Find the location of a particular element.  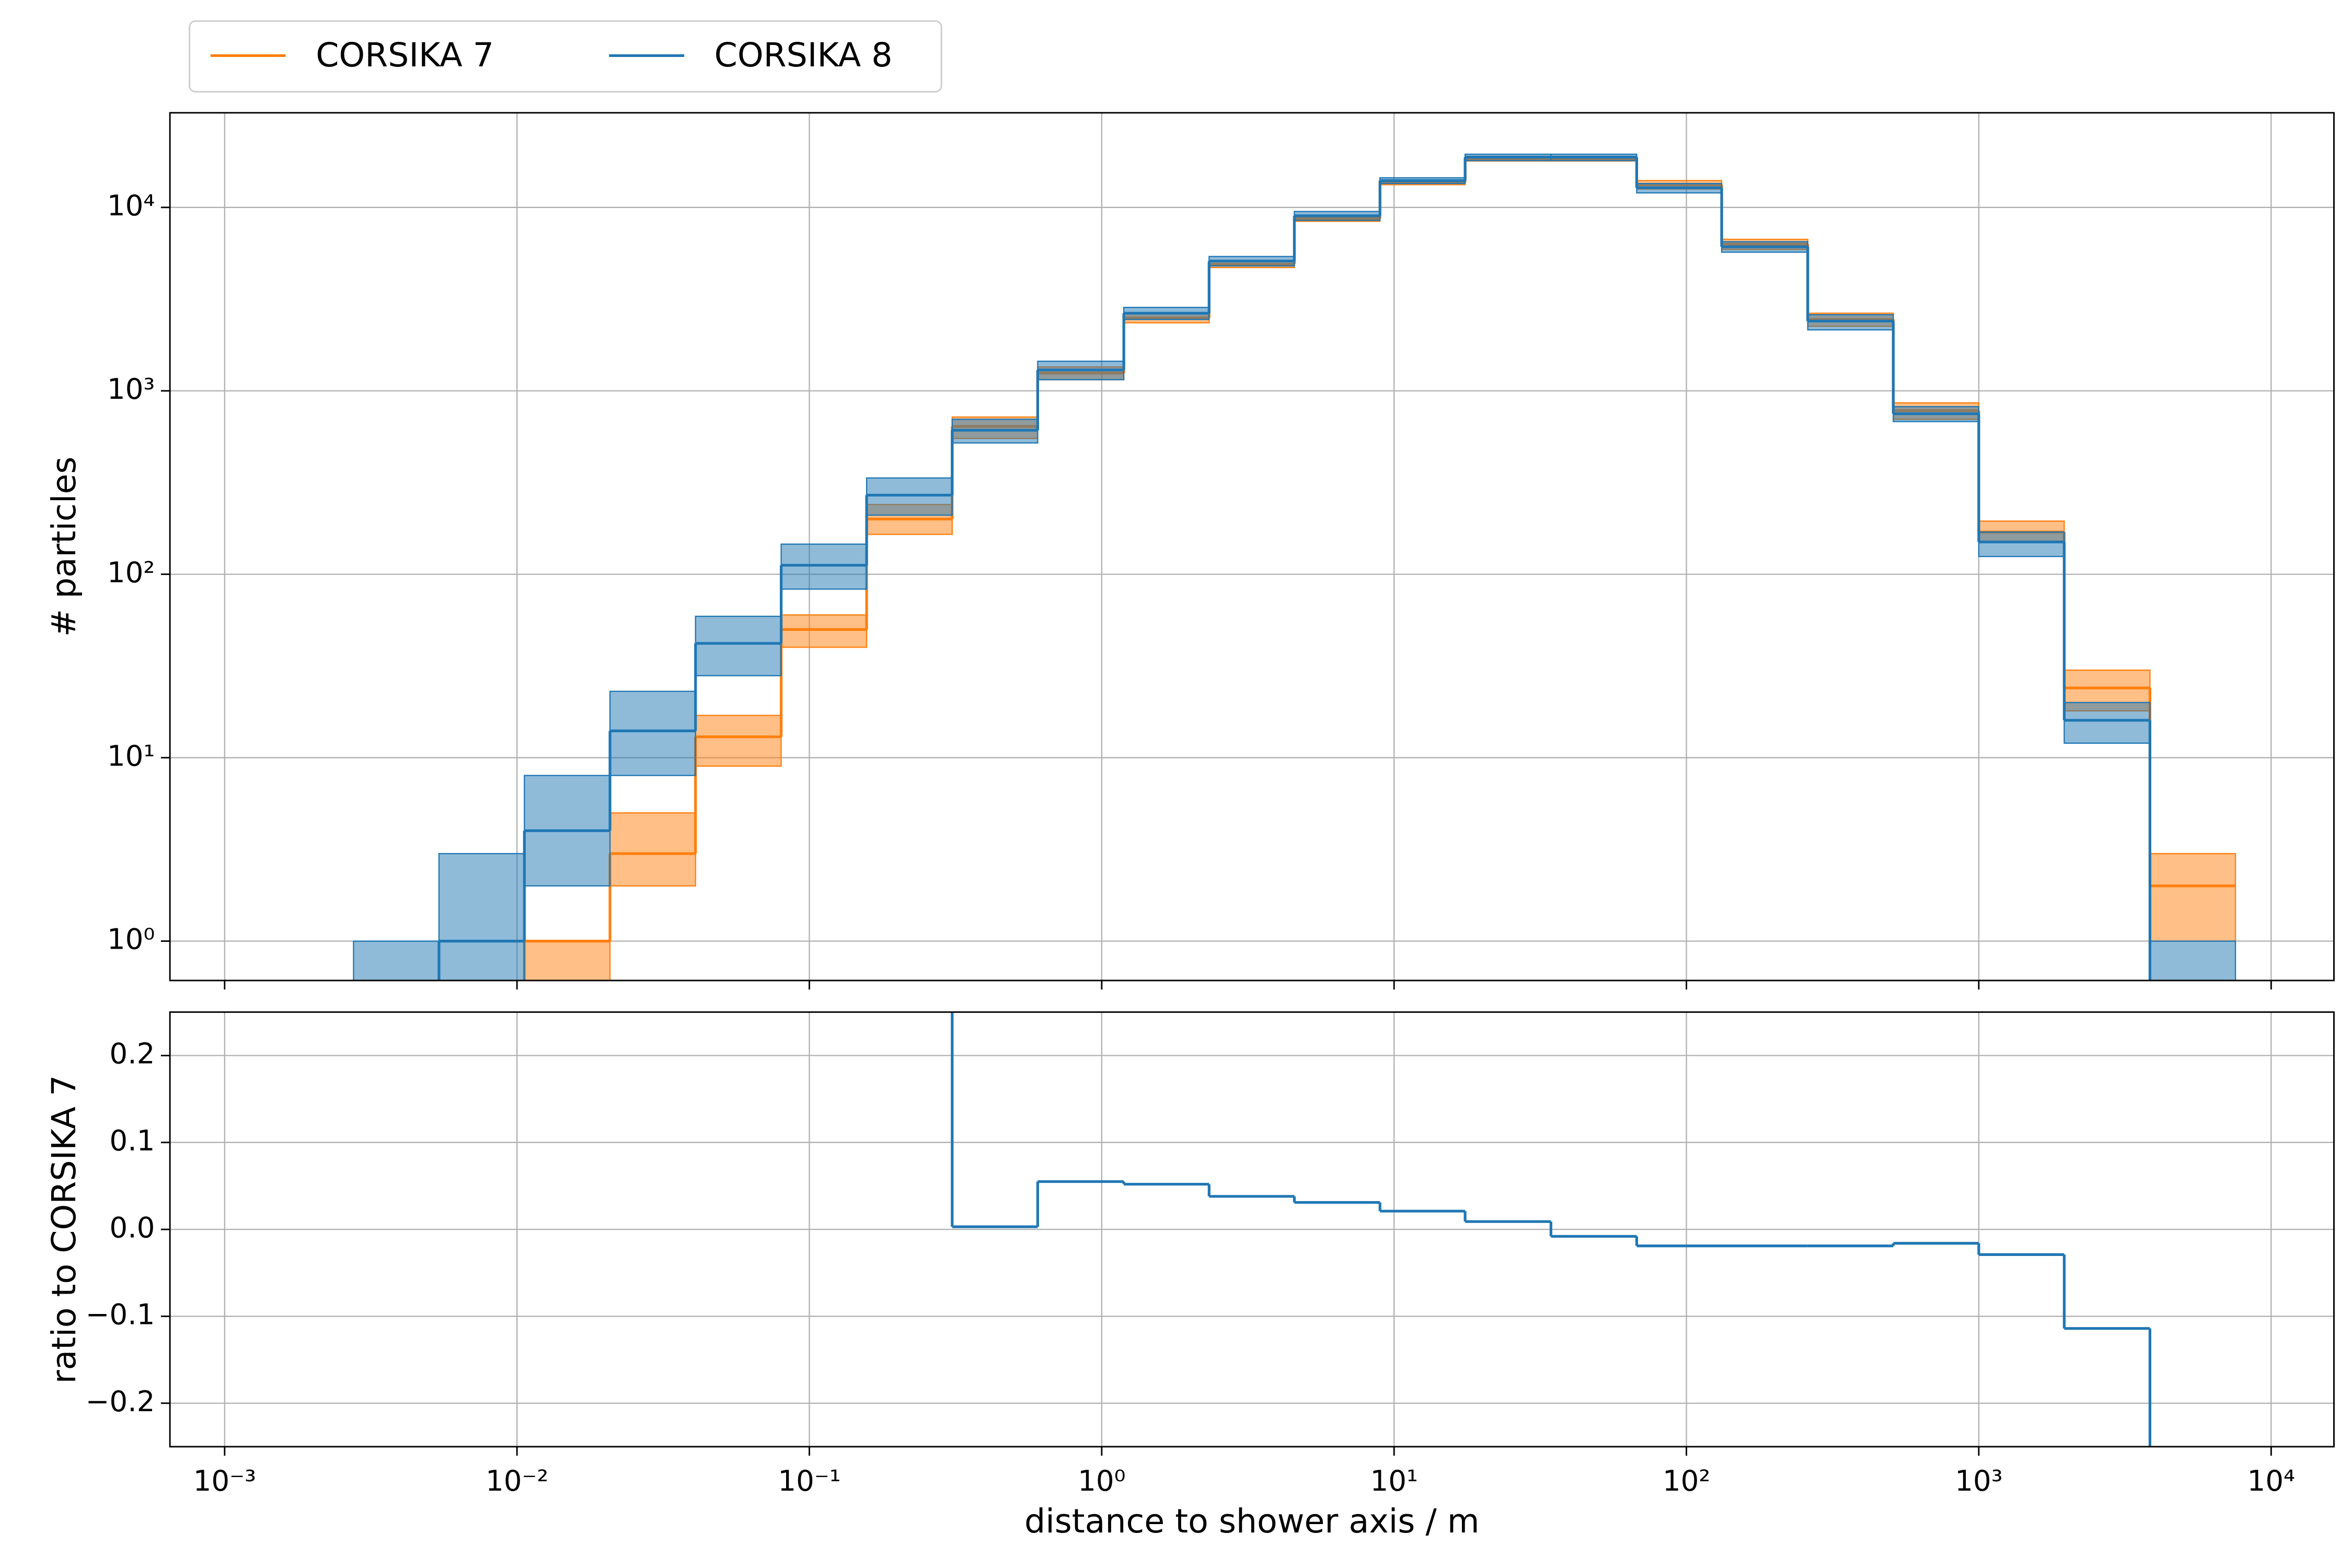

y-tick-label: 0.2 is located at coordinates (132, 1053).